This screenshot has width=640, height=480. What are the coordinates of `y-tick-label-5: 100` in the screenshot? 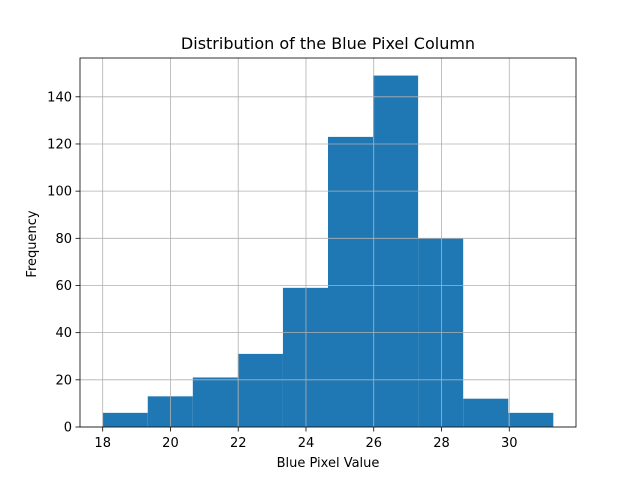 It's located at (59, 192).